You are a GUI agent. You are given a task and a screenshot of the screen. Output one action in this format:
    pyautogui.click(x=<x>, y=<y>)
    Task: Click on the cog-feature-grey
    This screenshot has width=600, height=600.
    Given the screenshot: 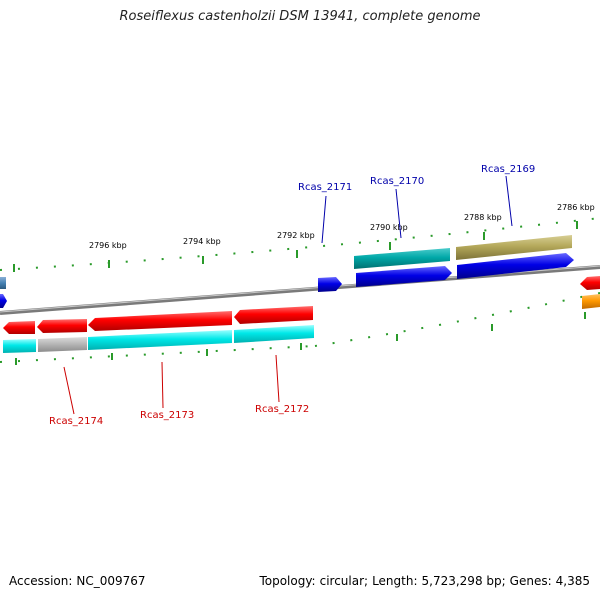 What is the action you would take?
    pyautogui.click(x=62, y=344)
    